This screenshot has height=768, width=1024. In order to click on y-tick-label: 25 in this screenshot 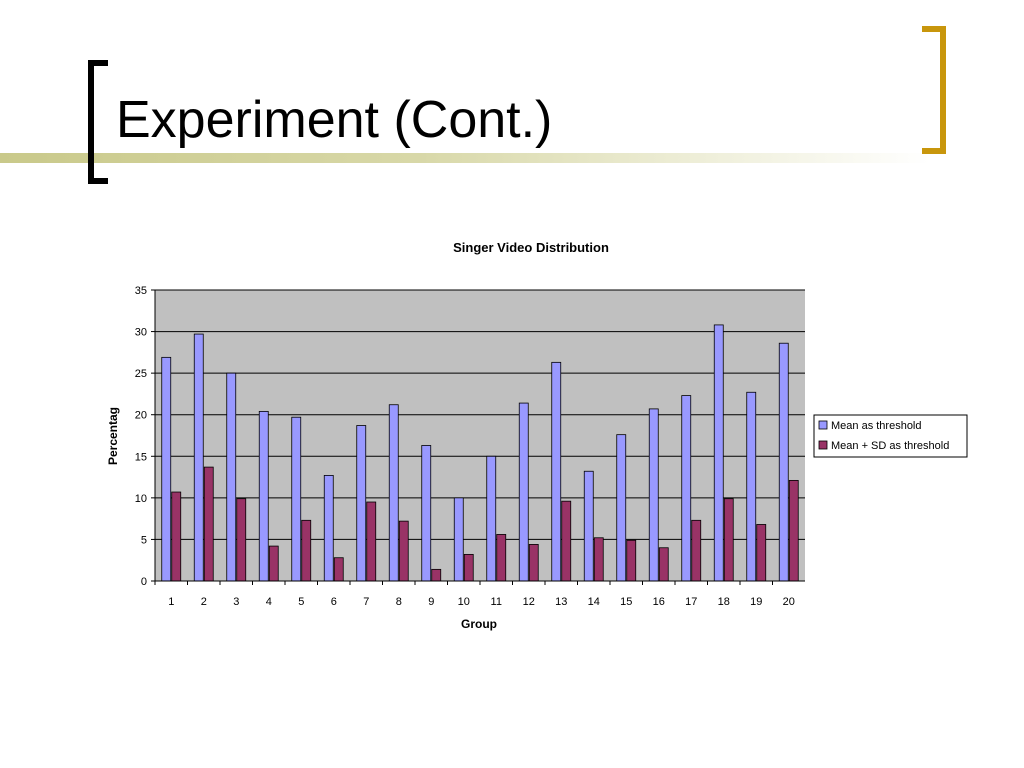, I will do `click(141, 374)`.